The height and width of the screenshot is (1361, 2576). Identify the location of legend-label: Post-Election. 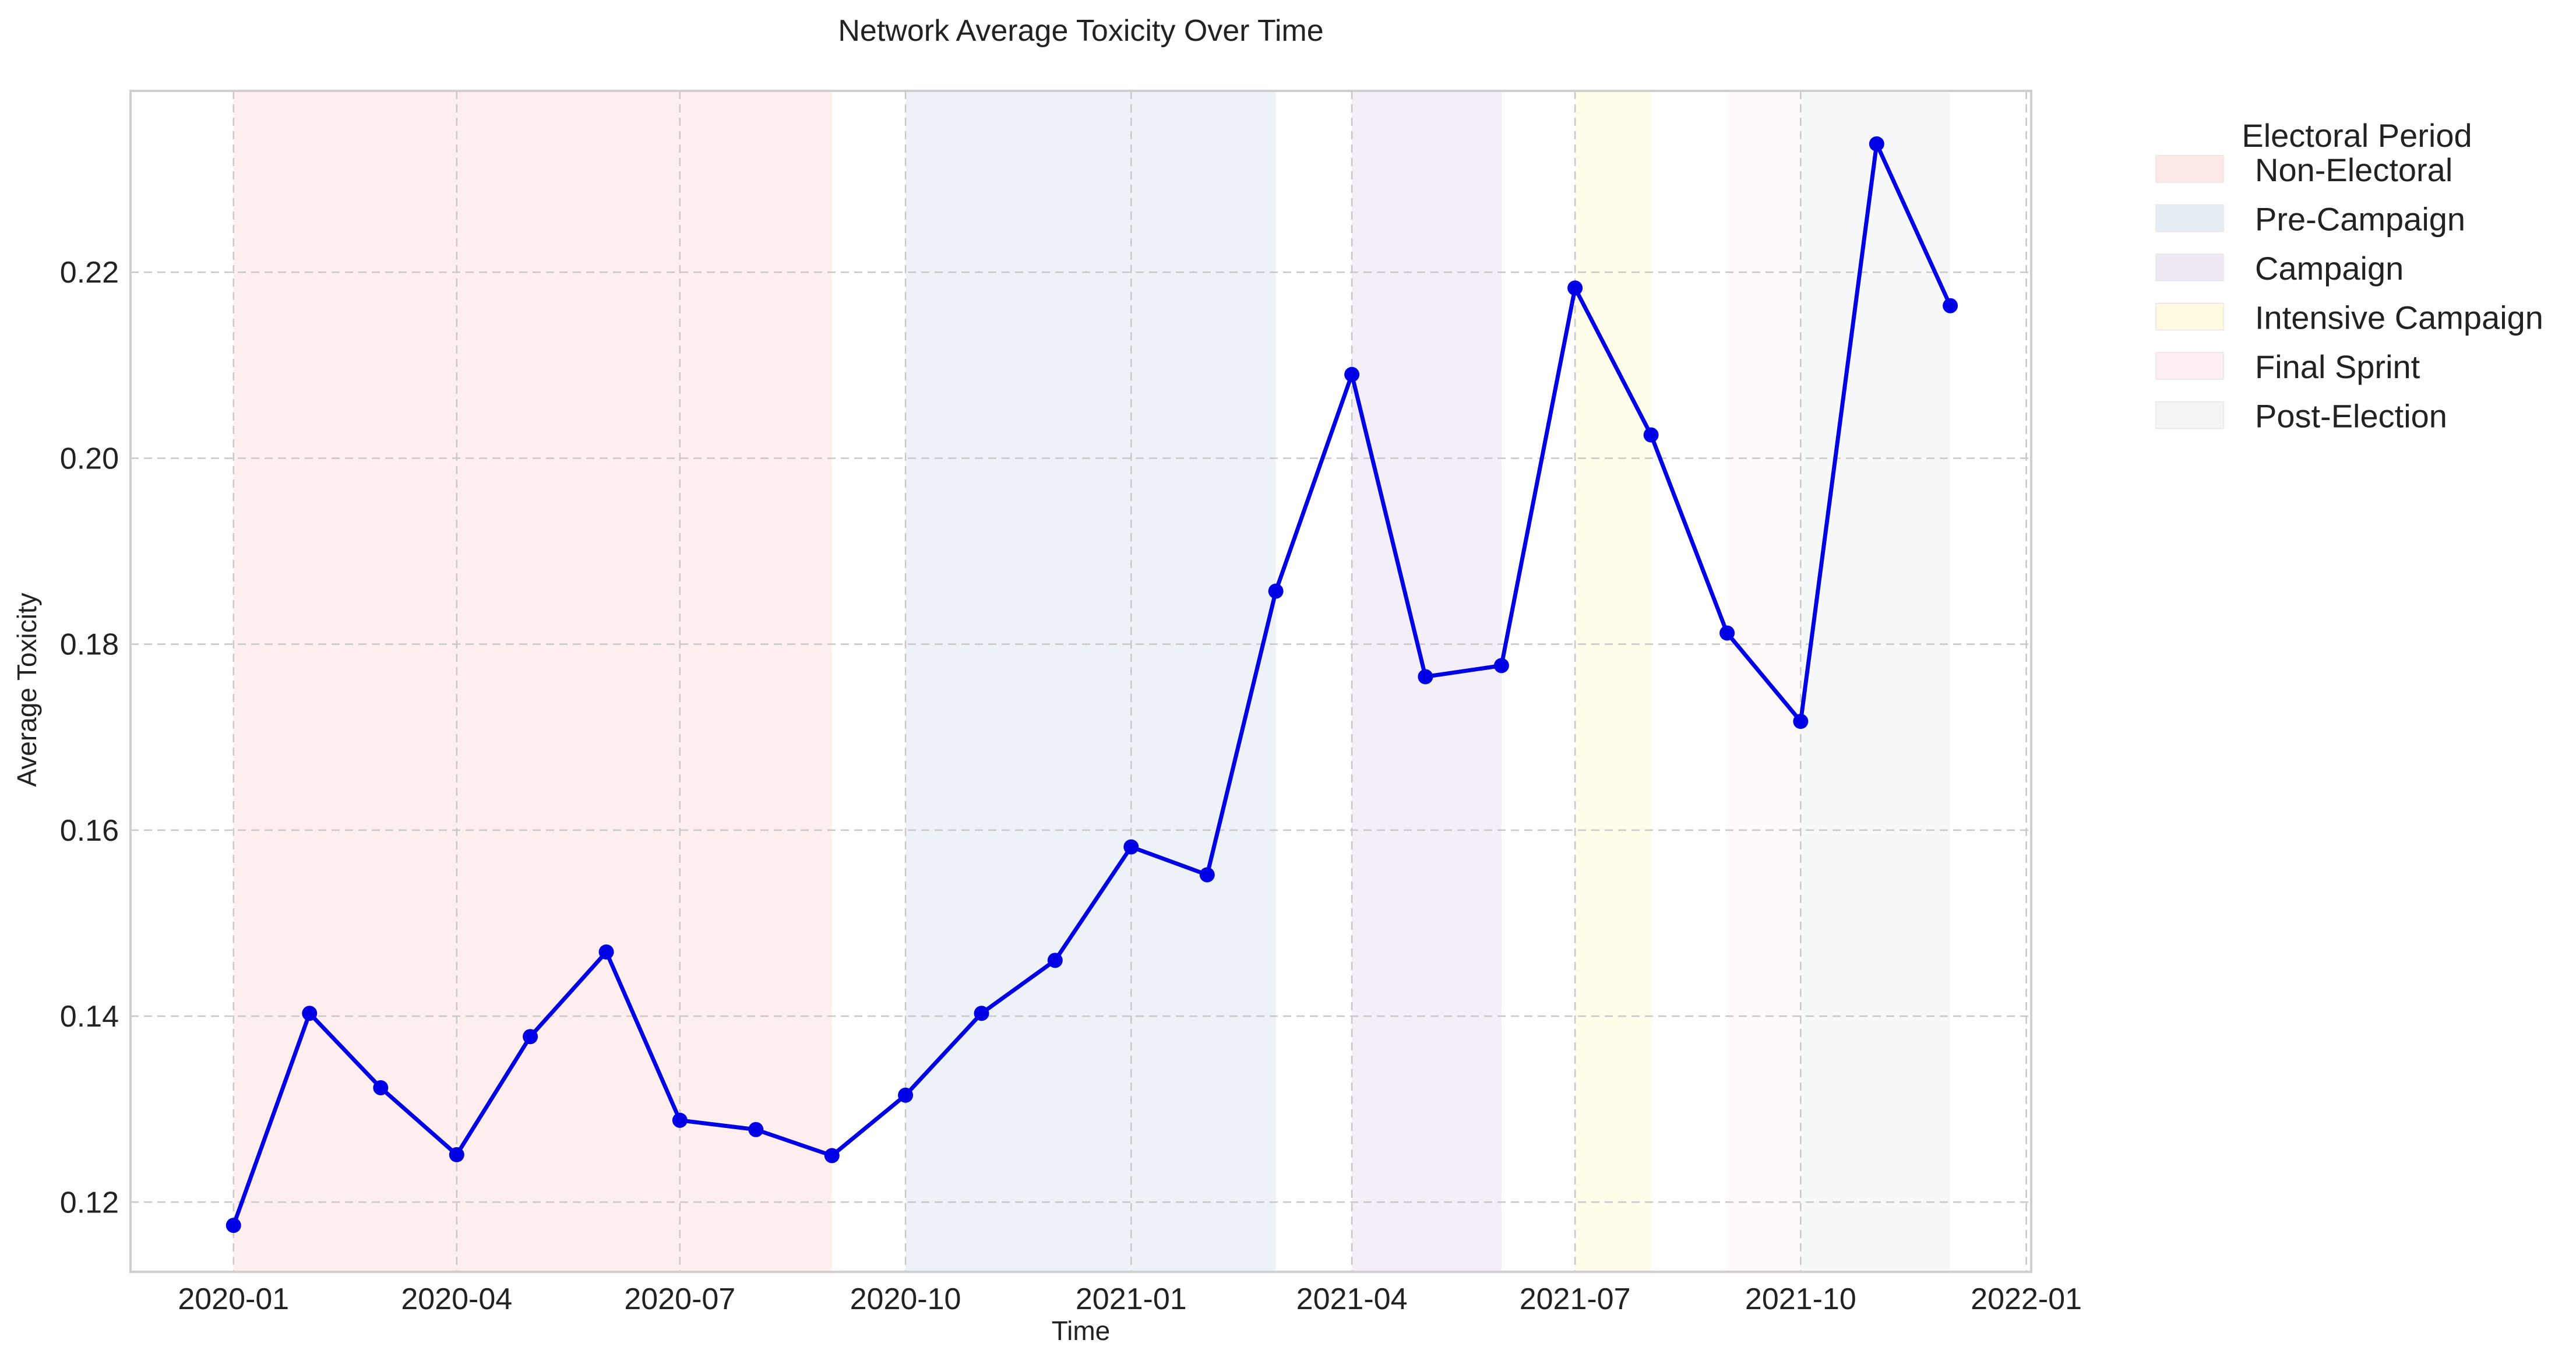
(2351, 416).